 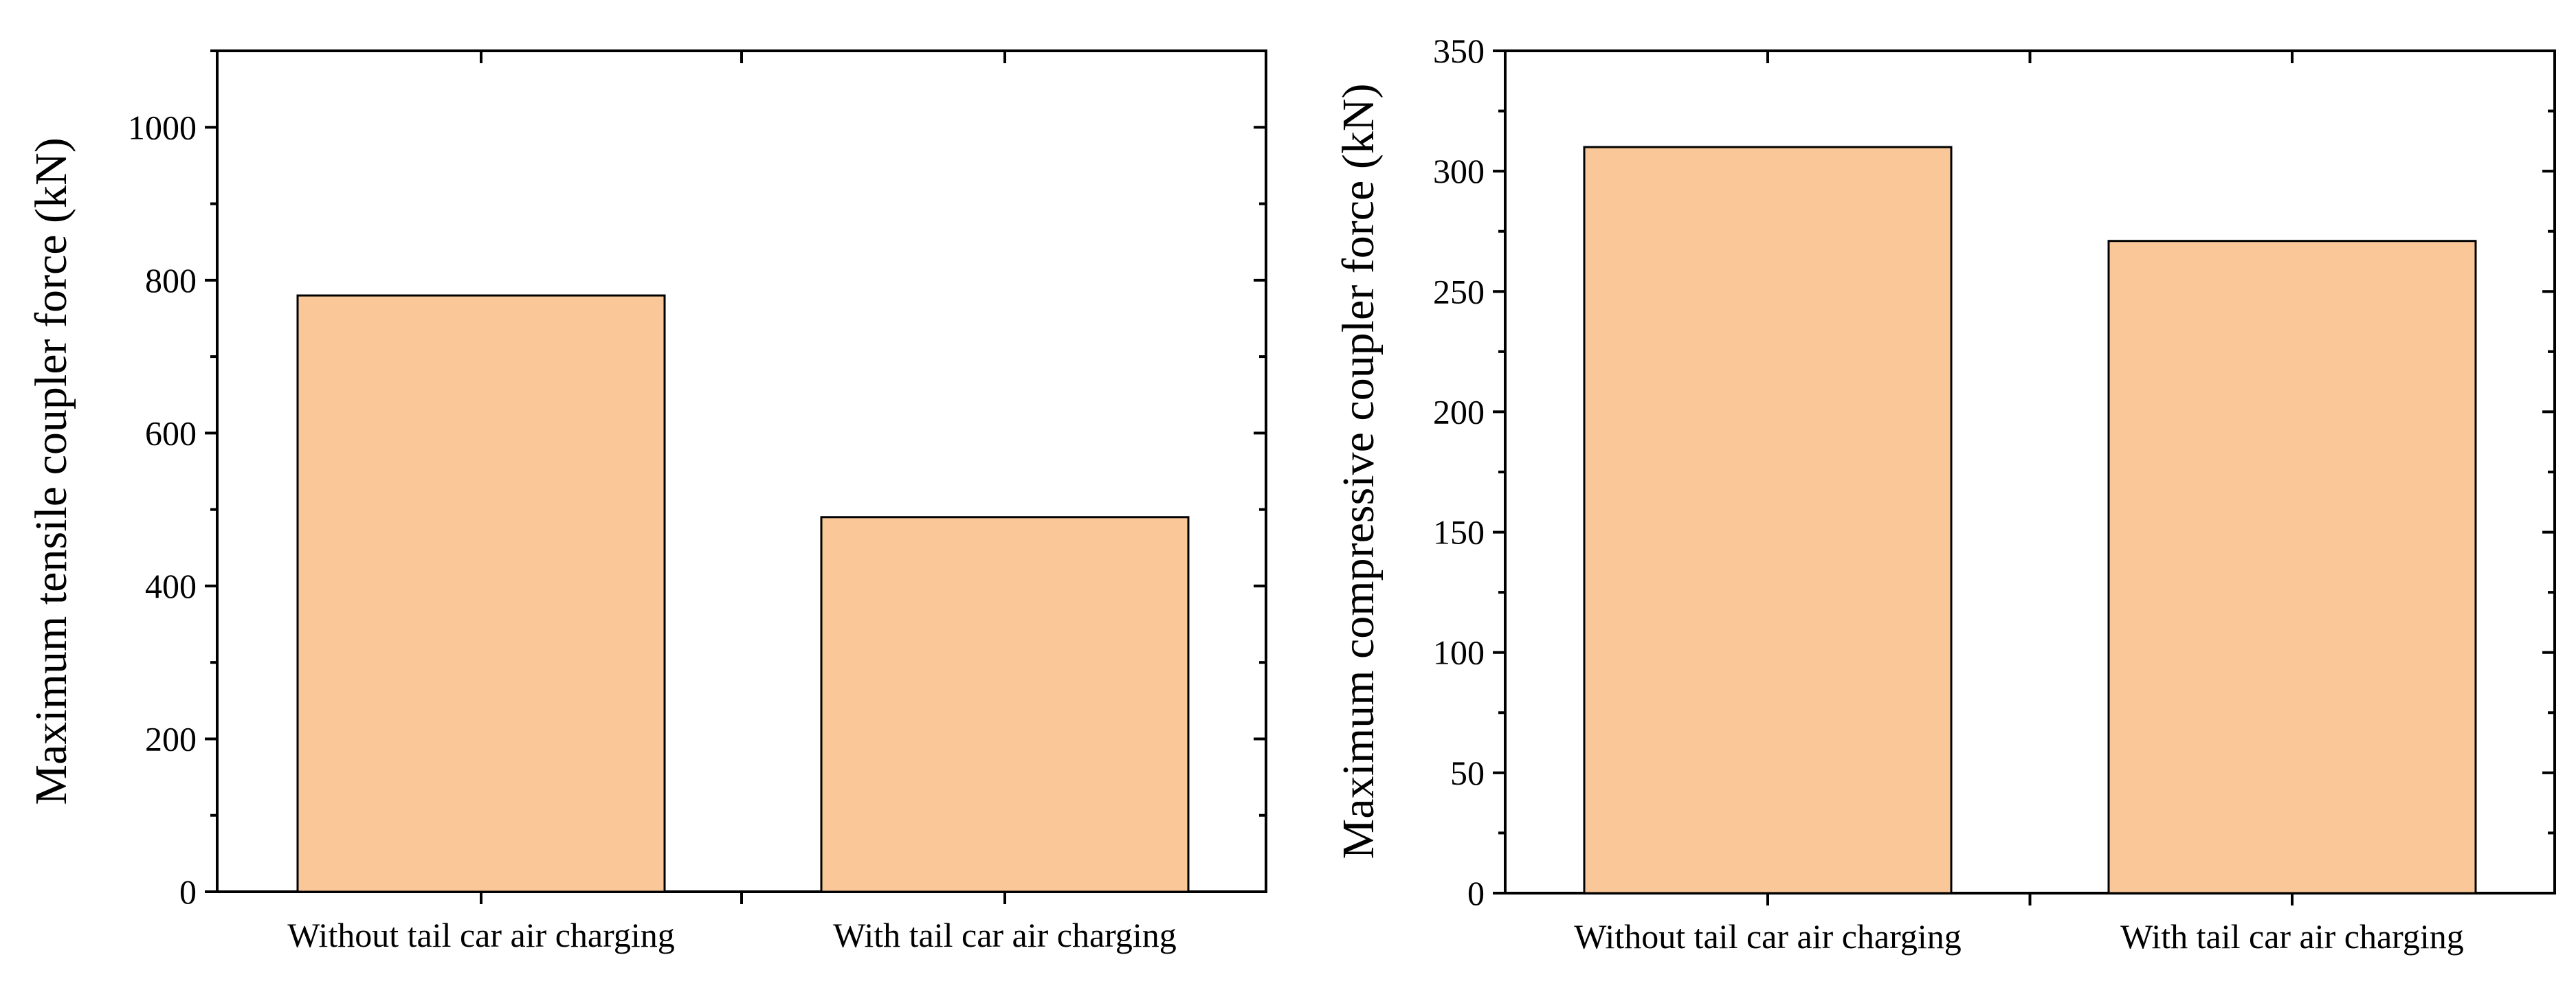 What do you see at coordinates (162, 127) in the screenshot?
I see `y-tick-label: 1000` at bounding box center [162, 127].